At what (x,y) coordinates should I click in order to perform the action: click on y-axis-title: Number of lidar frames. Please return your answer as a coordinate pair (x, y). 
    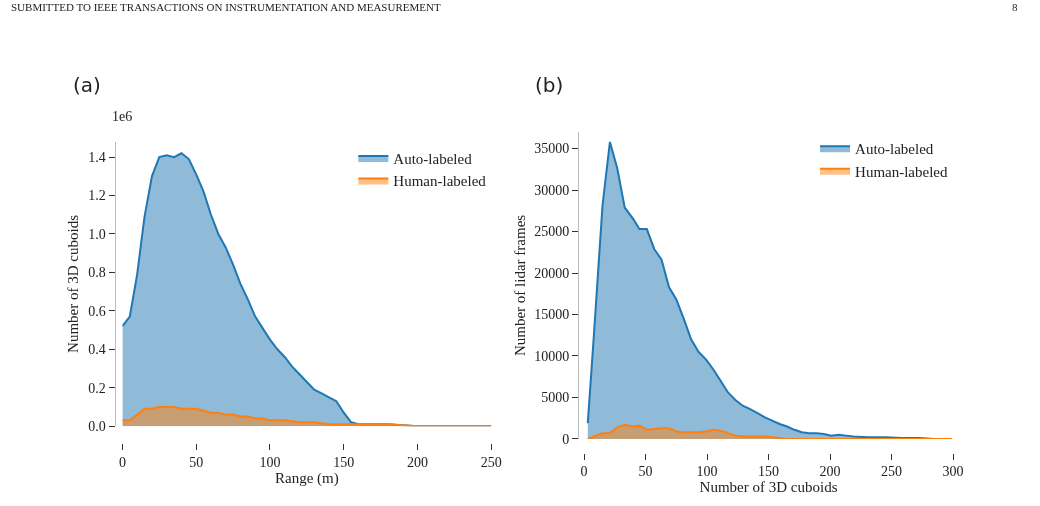
    Looking at the image, I should click on (519, 285).